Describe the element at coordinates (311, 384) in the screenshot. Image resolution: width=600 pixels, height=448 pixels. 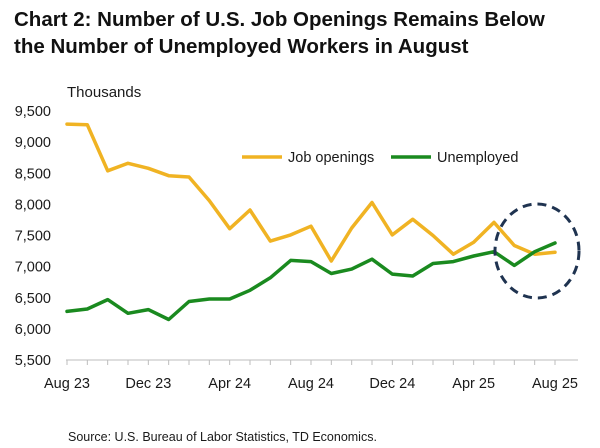
I see `x-tick-label: Aug 24` at that location.